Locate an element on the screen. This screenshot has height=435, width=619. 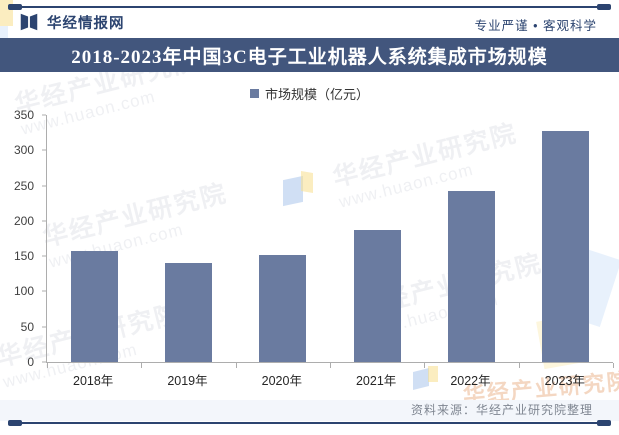
legend: 市场规模（亿元） is located at coordinates (309, 93).